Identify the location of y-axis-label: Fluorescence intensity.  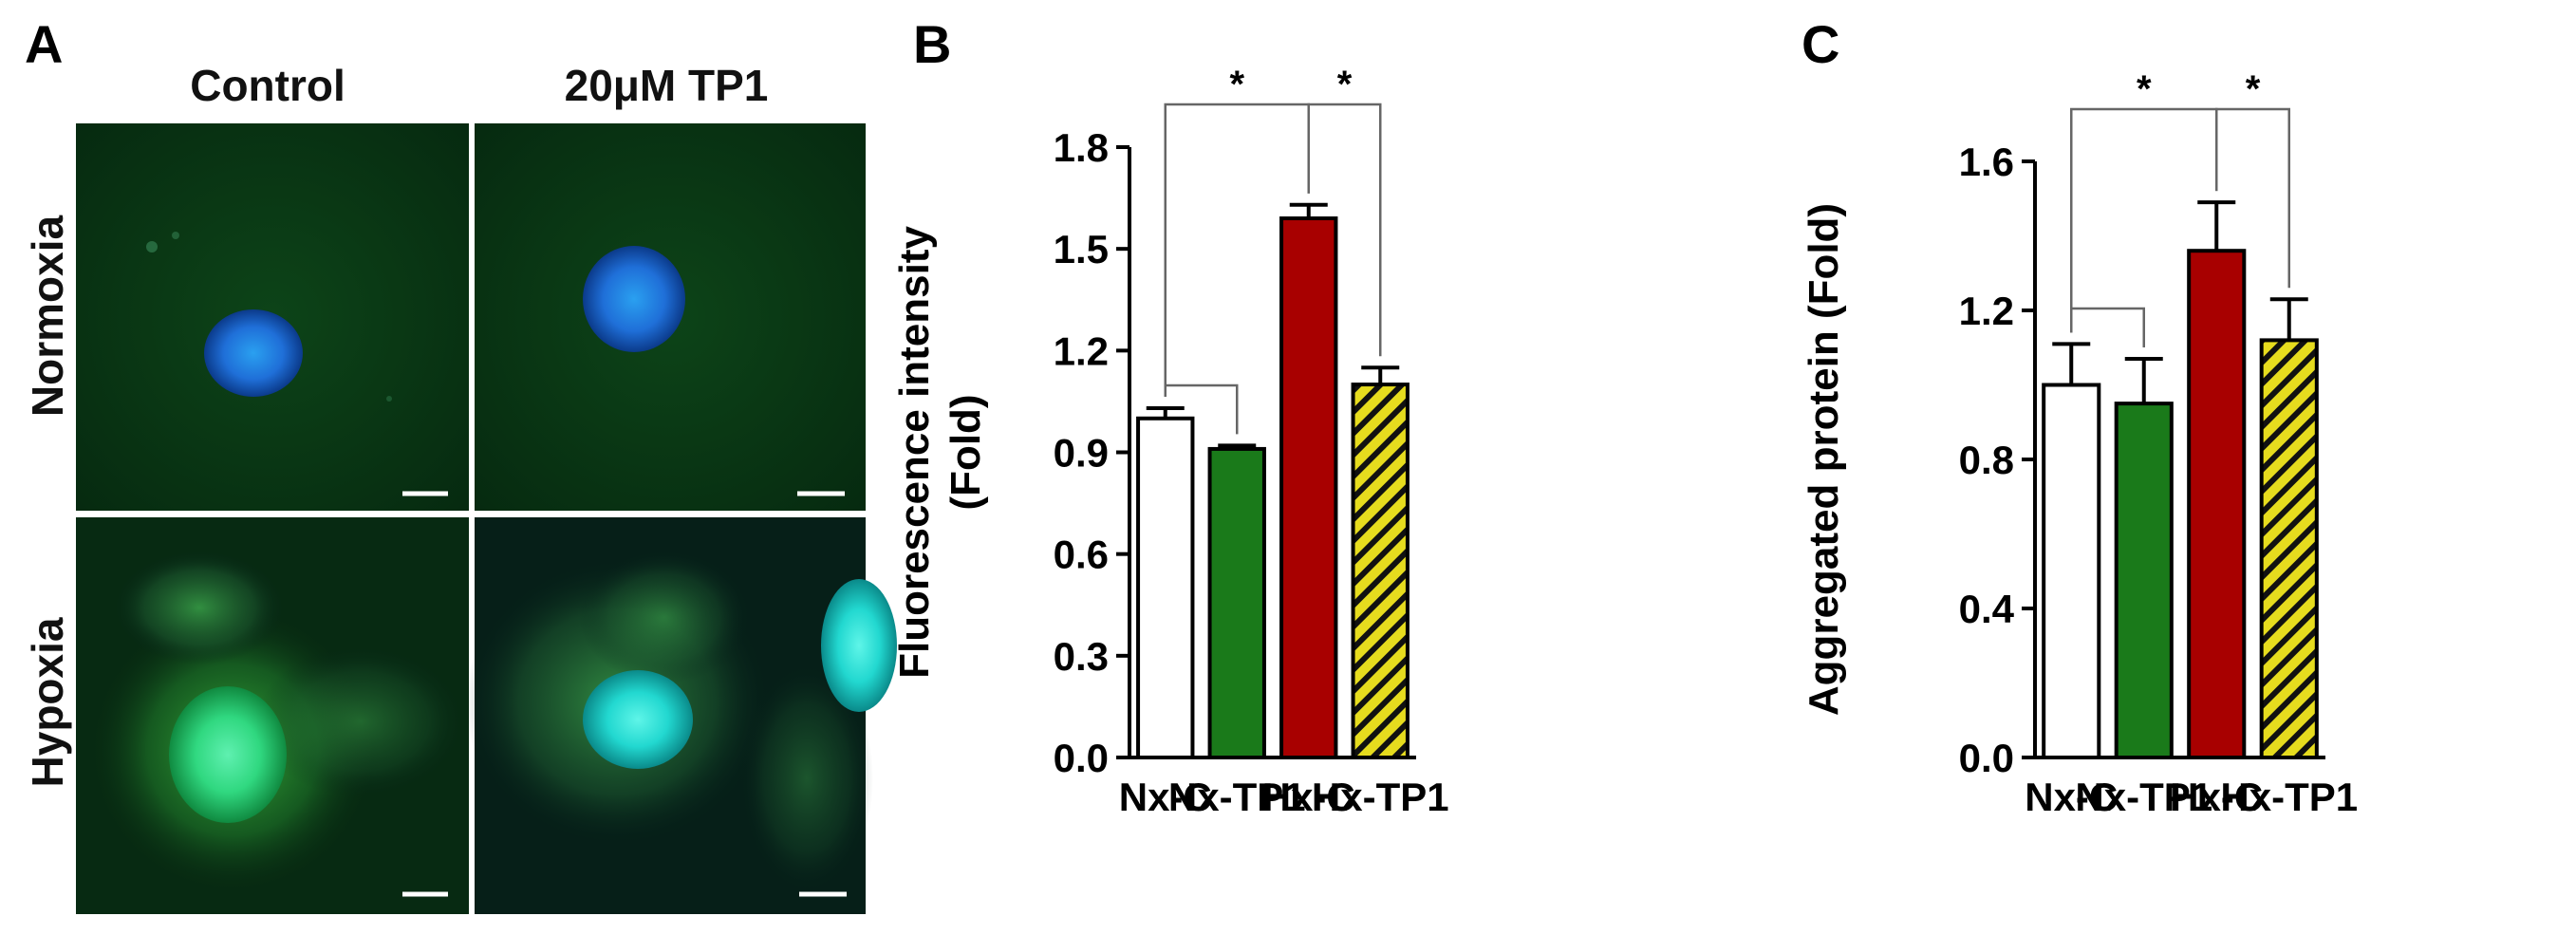
(914, 452).